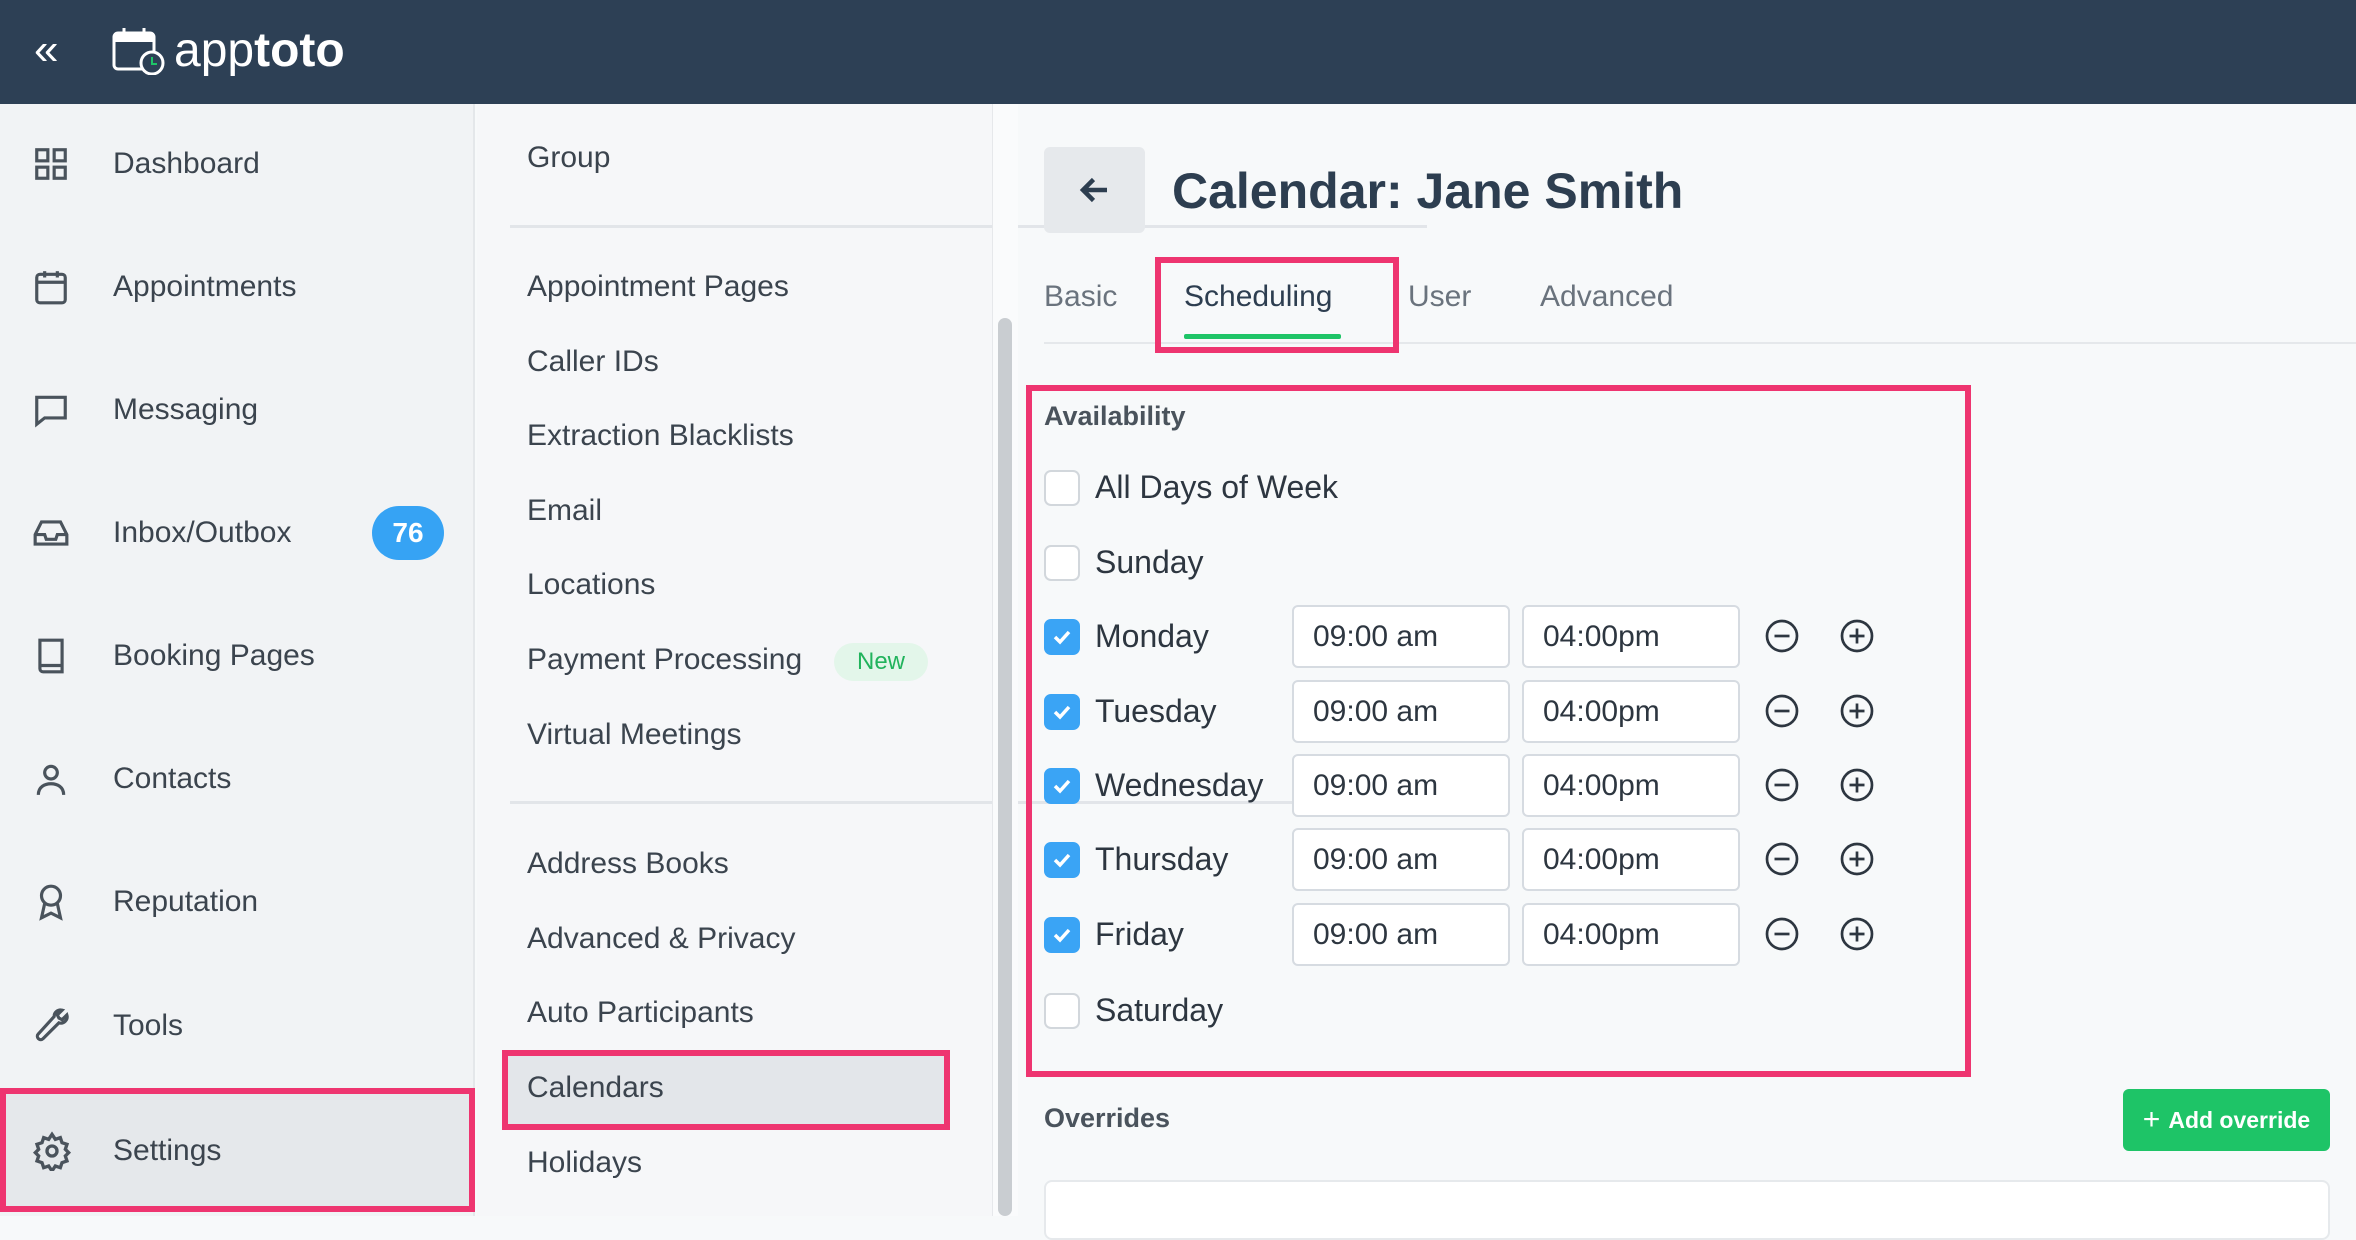  Describe the element at coordinates (52, 1150) in the screenshot. I see `gear-icon` at that location.